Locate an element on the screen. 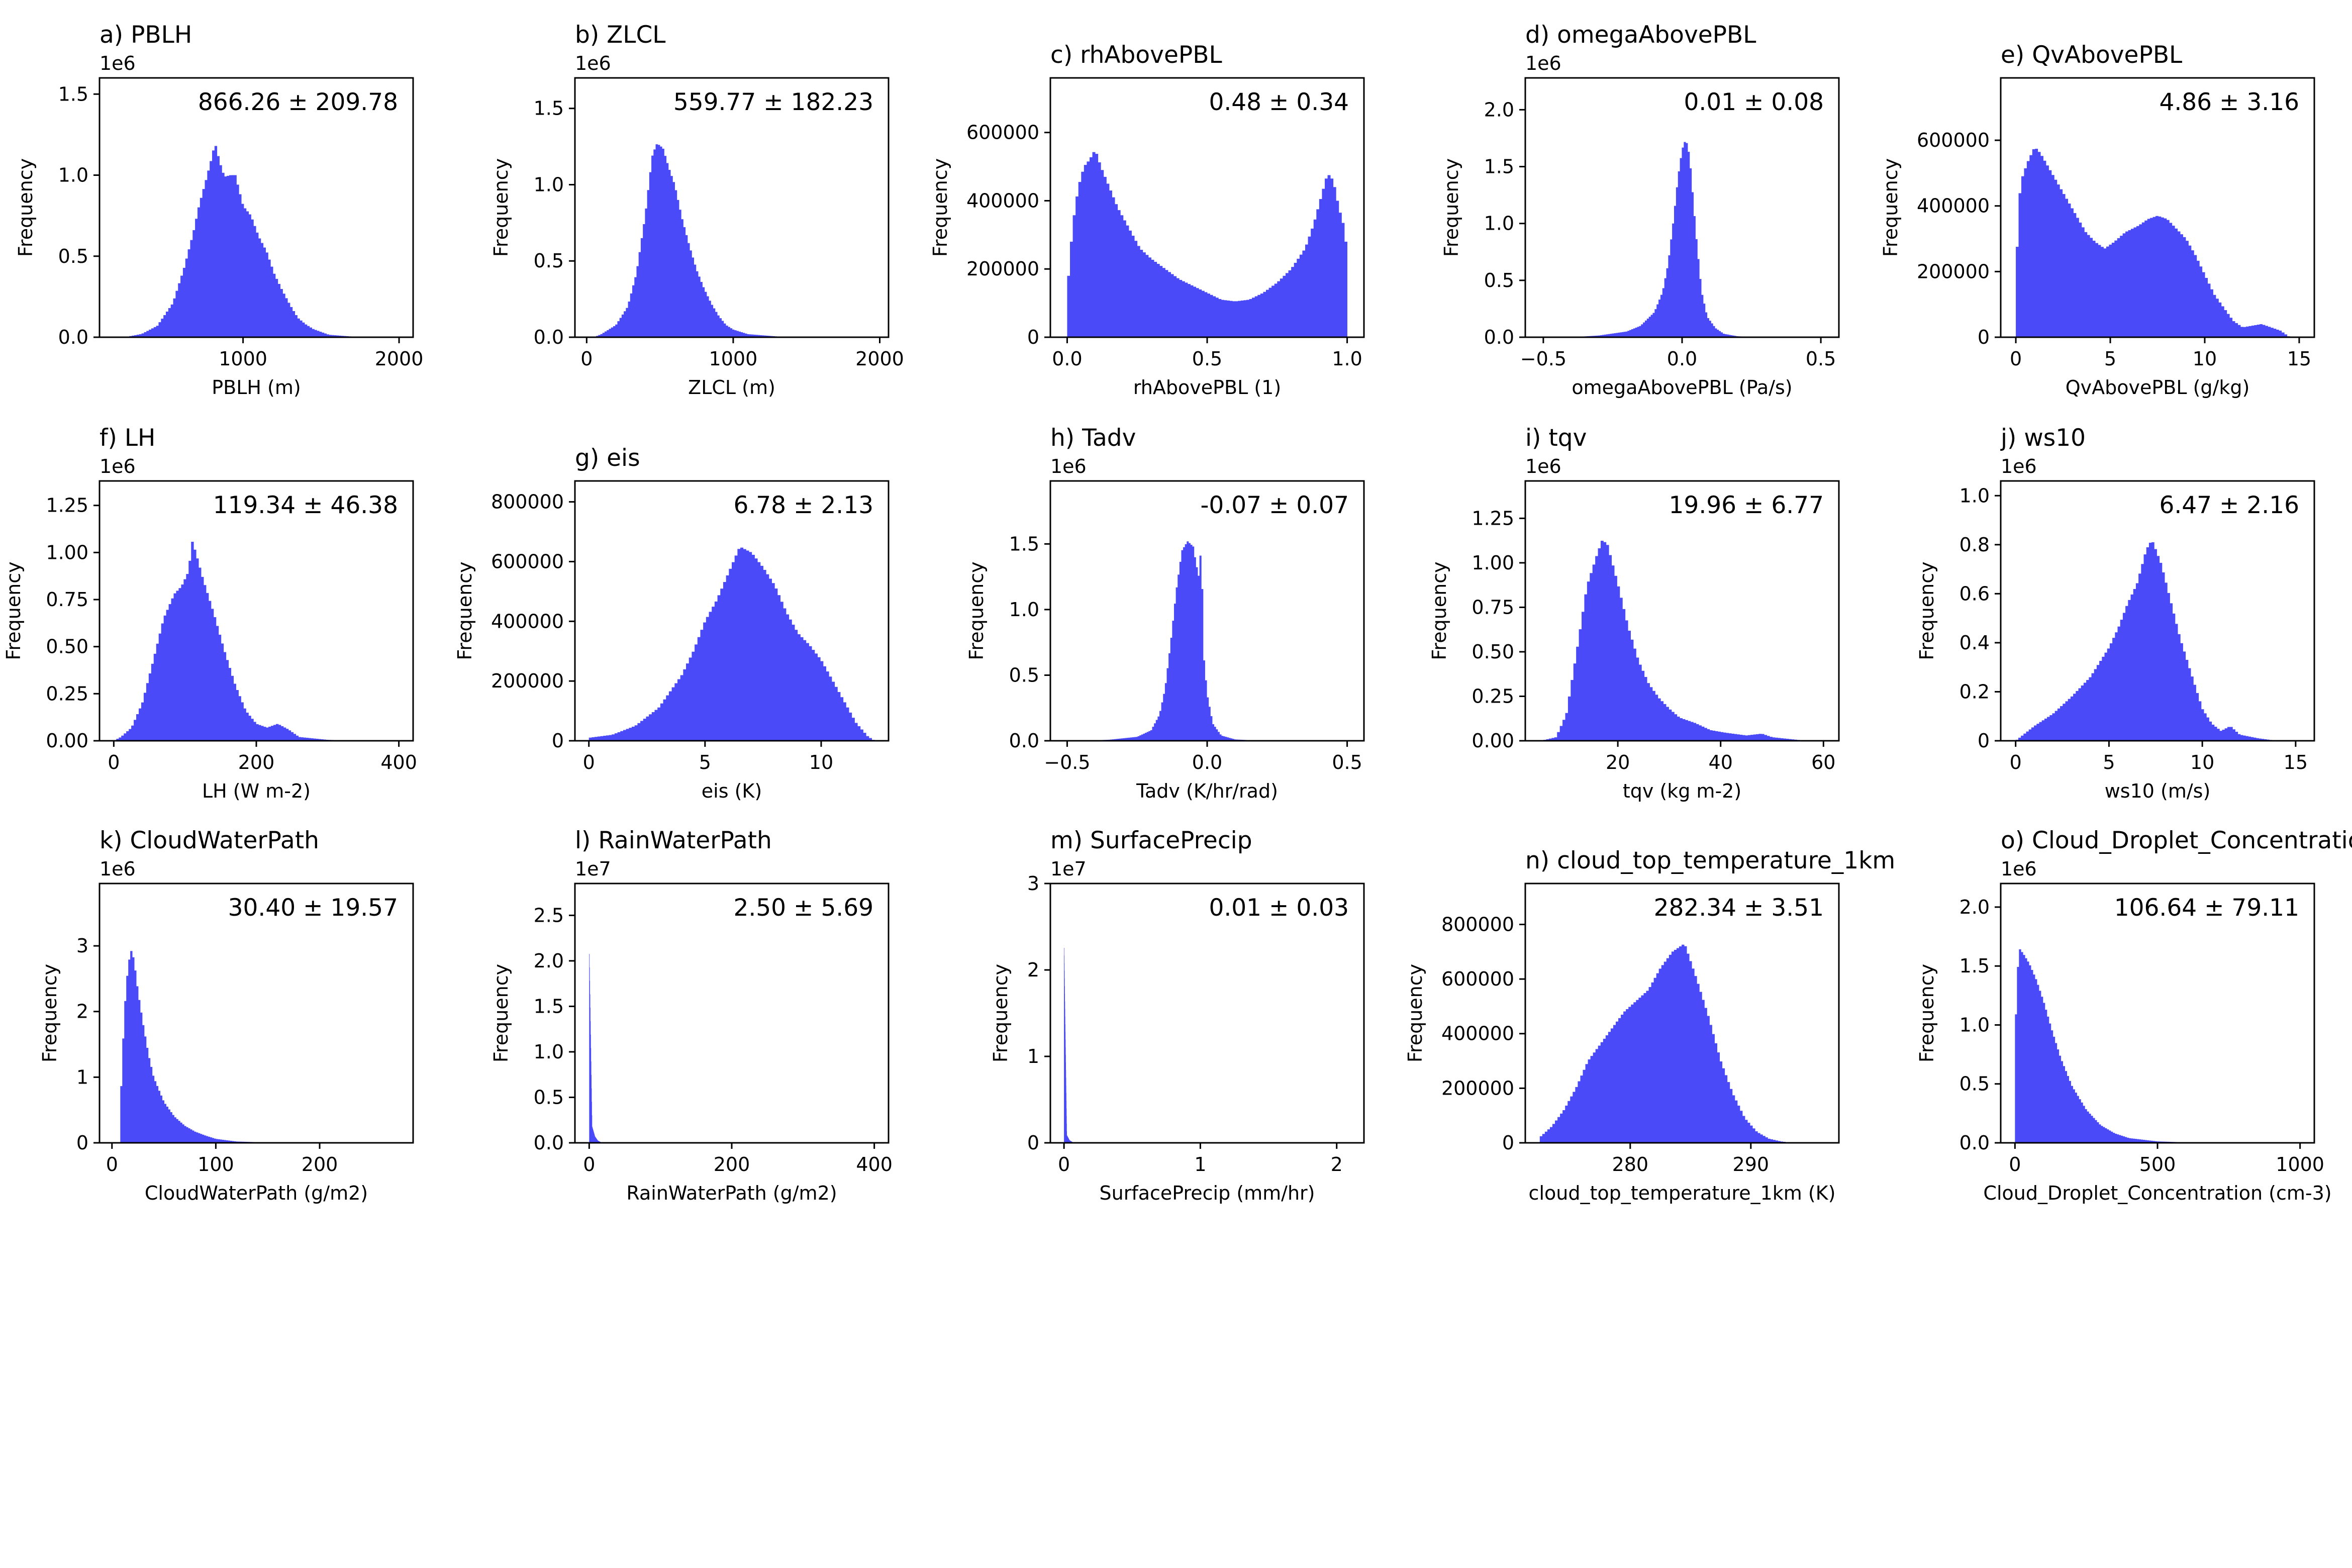 Image resolution: width=2352 pixels, height=1568 pixels. x-tick-label: 0 is located at coordinates (2016, 762).